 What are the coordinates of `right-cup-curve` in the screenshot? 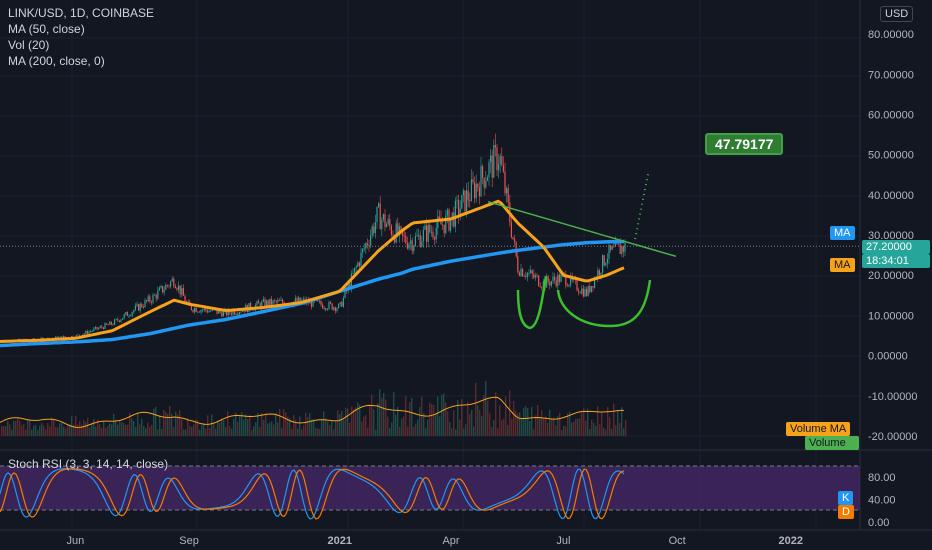 It's located at (604, 303).